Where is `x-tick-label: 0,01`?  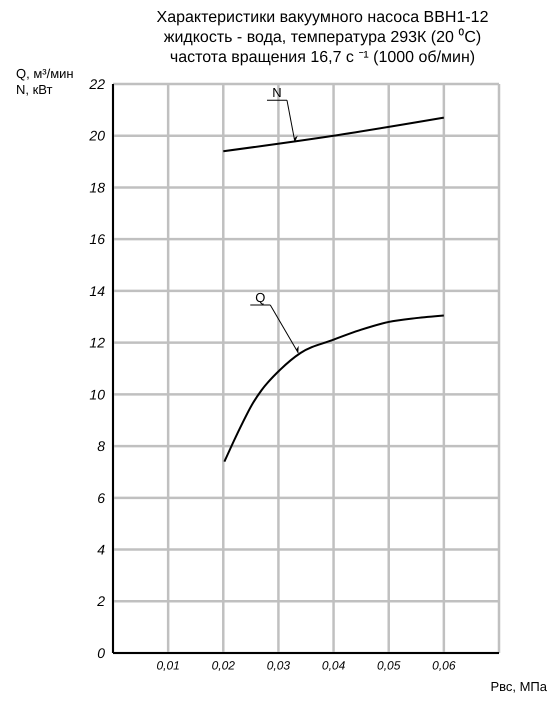 x-tick-label: 0,01 is located at coordinates (168, 665).